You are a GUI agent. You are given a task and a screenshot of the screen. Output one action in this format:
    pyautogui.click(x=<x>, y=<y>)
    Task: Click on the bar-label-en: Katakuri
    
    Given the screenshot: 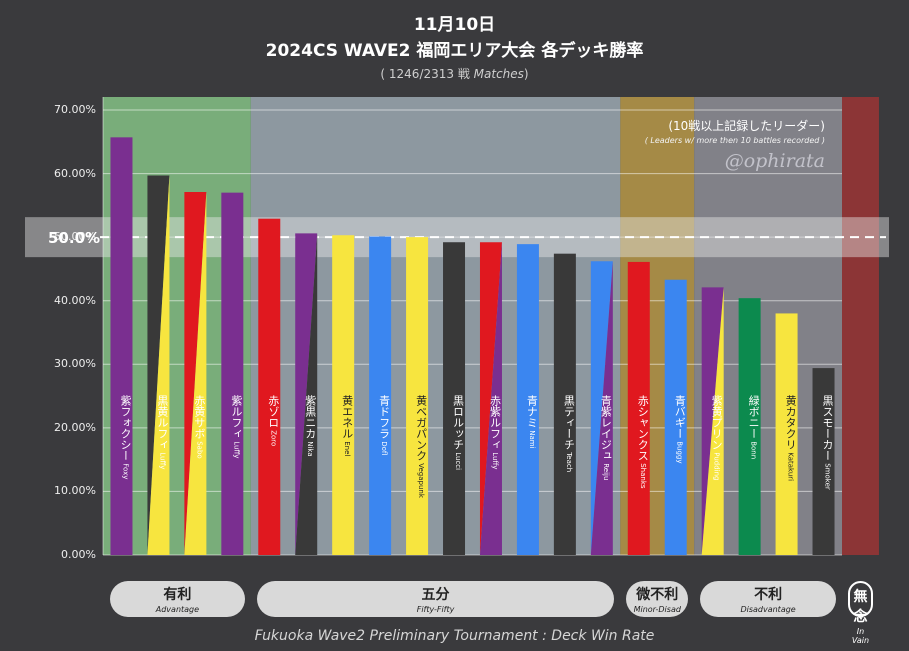 What is the action you would take?
    pyautogui.click(x=791, y=465)
    